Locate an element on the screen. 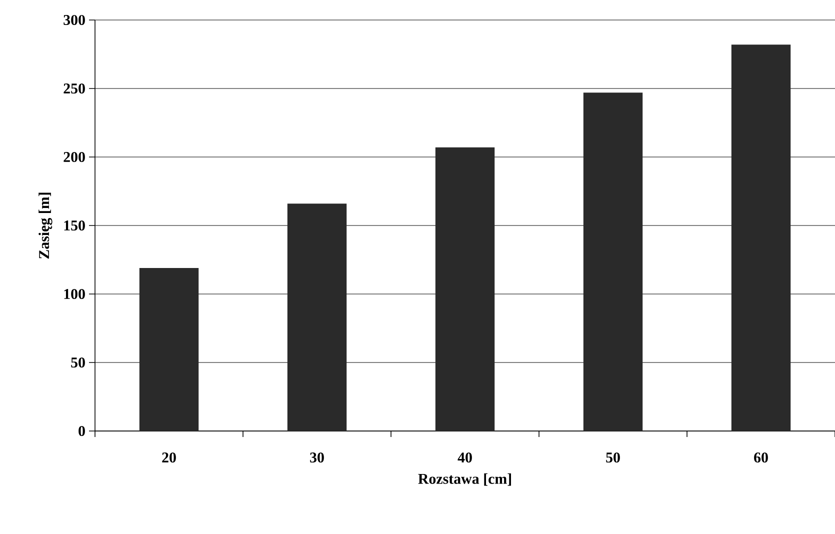  y-tick-label: 250 is located at coordinates (74, 88).